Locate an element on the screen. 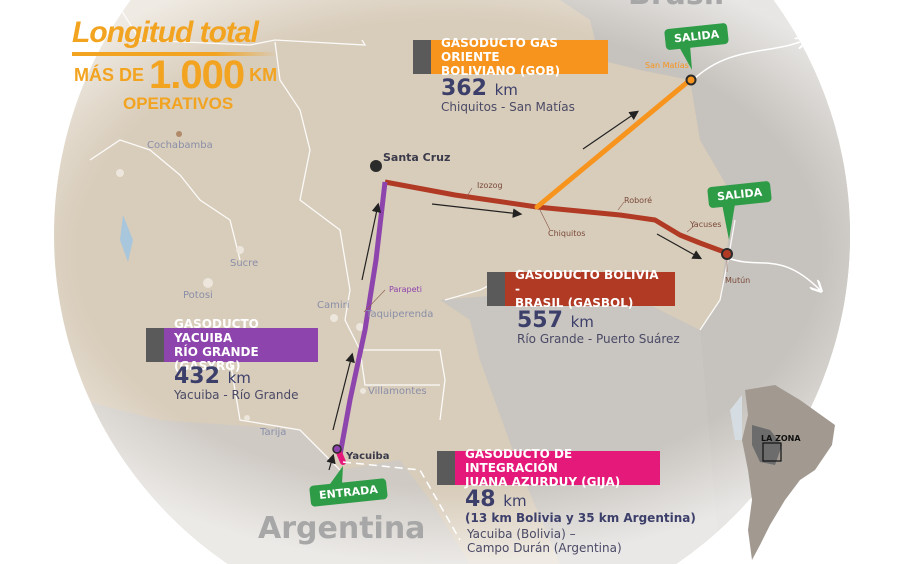 The image size is (900, 564). gija-unit: km is located at coordinates (515, 501).